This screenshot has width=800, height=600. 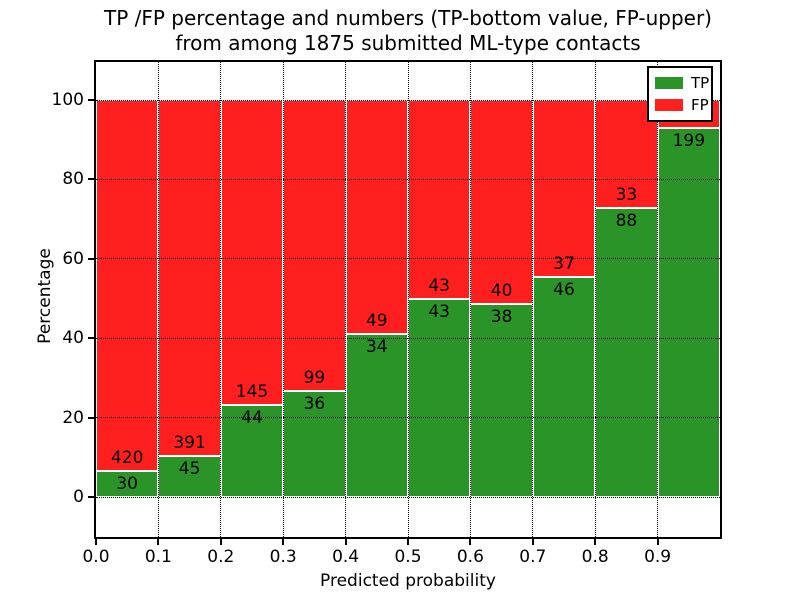 I want to click on x-tick-label: 0.4, so click(x=346, y=557).